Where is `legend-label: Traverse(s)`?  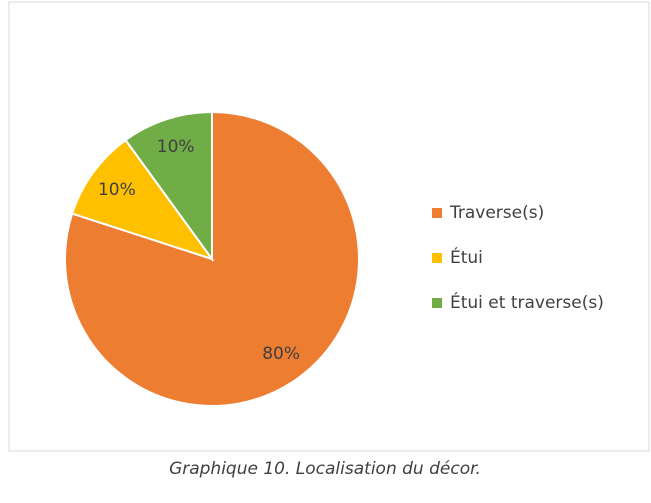 legend-label: Traverse(s) is located at coordinates (496, 213).